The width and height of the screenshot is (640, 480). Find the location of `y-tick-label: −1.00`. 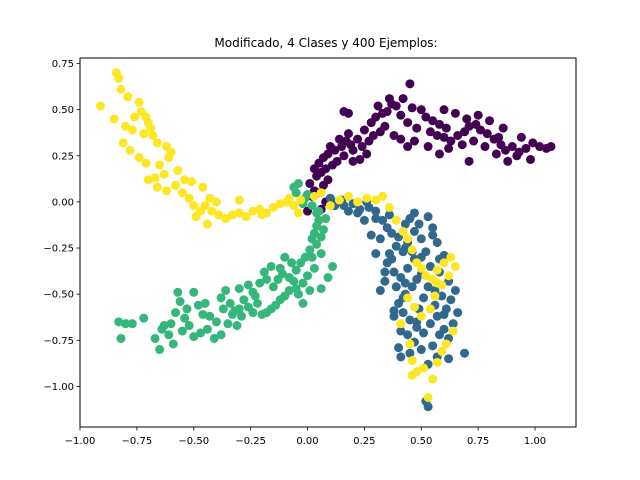

y-tick-label: −1.00 is located at coordinates (58, 387).